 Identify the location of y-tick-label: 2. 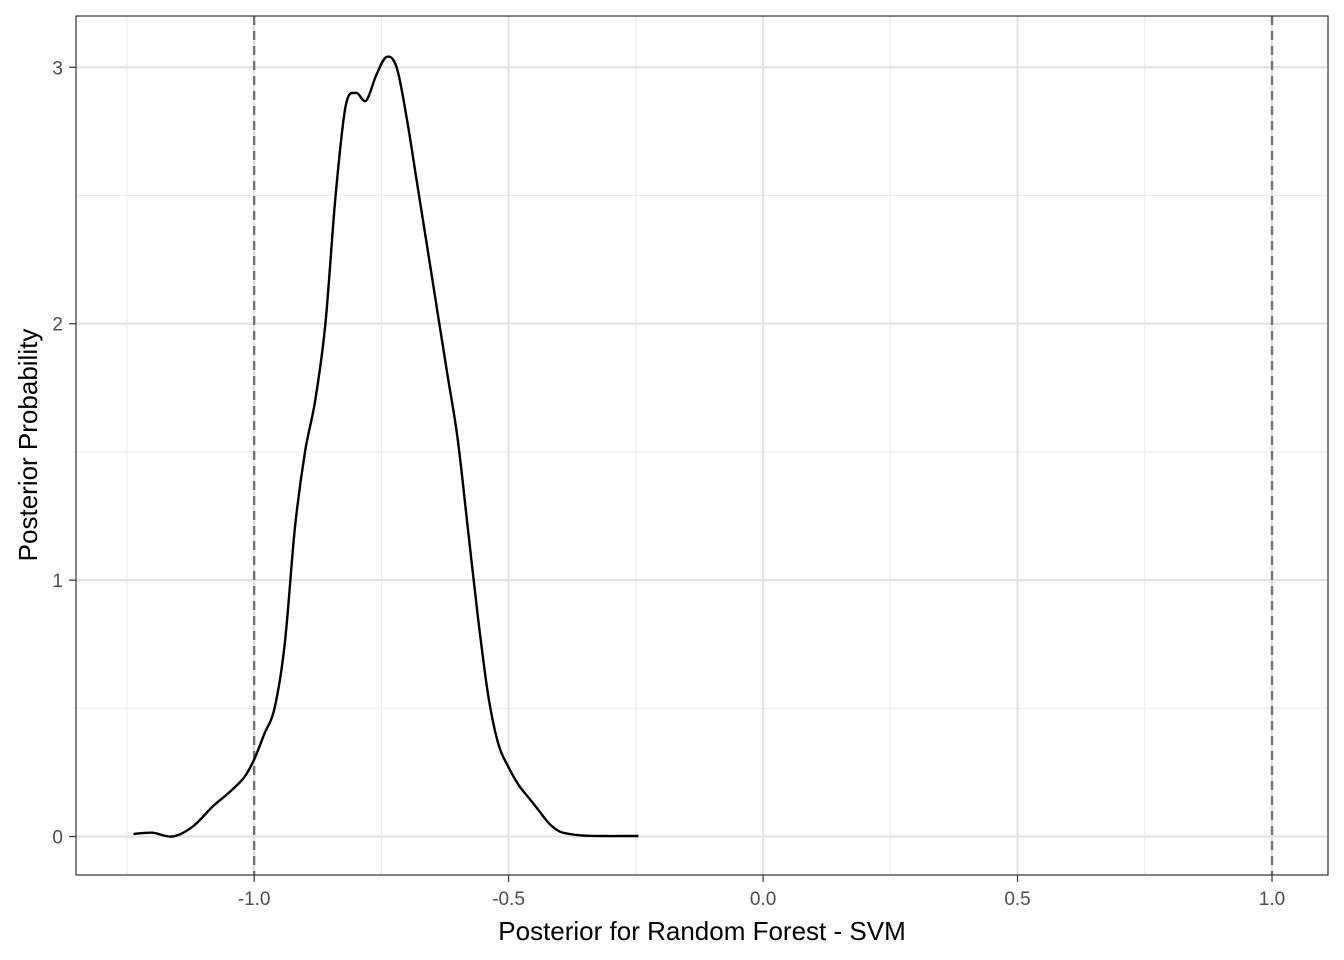
(57, 325).